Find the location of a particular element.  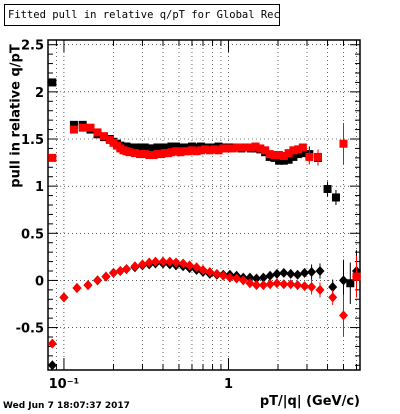

y-axis-label-text: pull in relative q/pT is located at coordinates (16, 116).